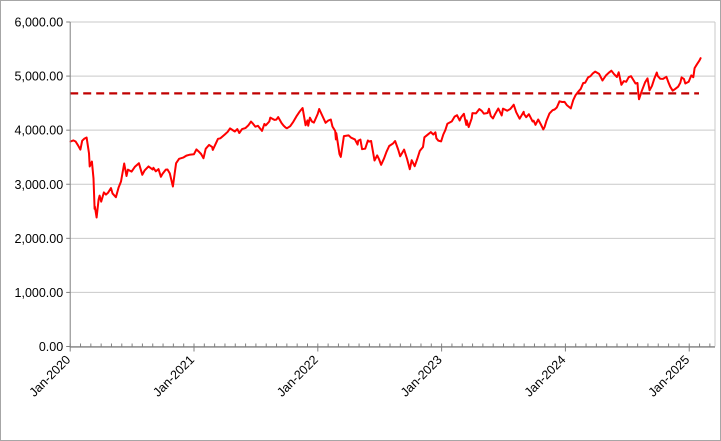  Describe the element at coordinates (39, 185) in the screenshot. I see `y-tick-label: 3,000.00` at that location.